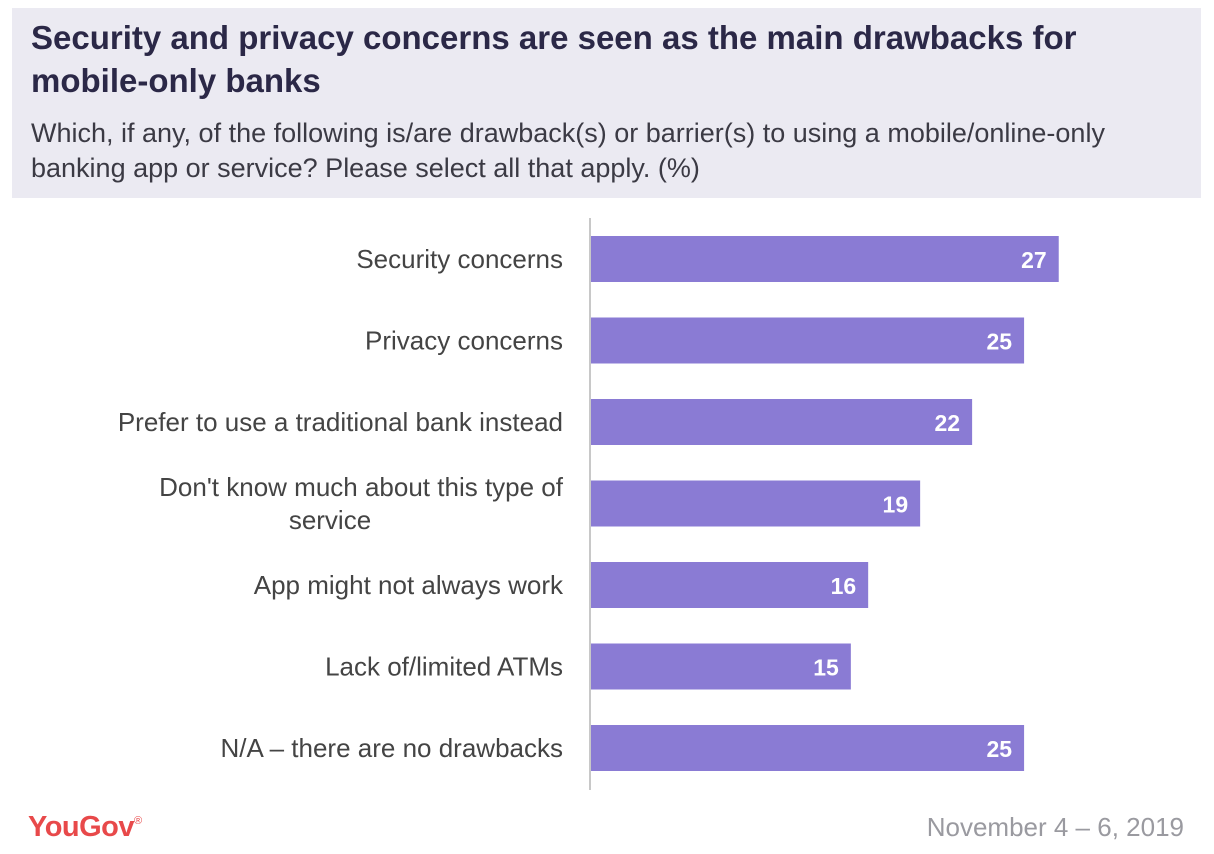 The image size is (1214, 854). I want to click on category-label: Don't know much about this type of, so click(361, 487).